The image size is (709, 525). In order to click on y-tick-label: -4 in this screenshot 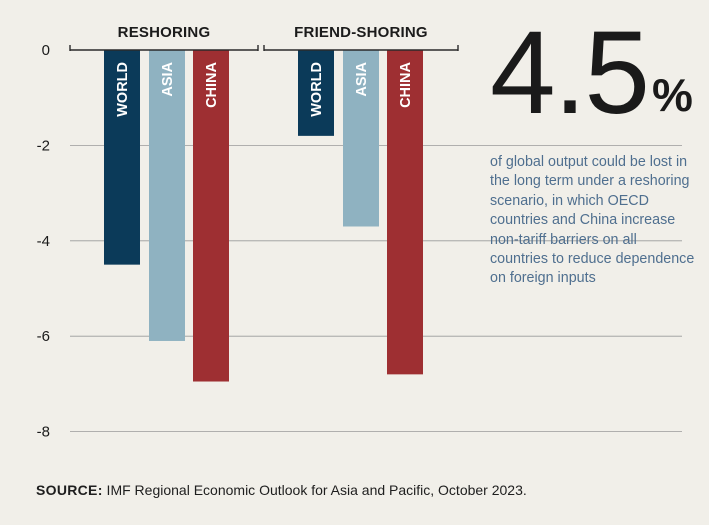, I will do `click(43, 241)`.